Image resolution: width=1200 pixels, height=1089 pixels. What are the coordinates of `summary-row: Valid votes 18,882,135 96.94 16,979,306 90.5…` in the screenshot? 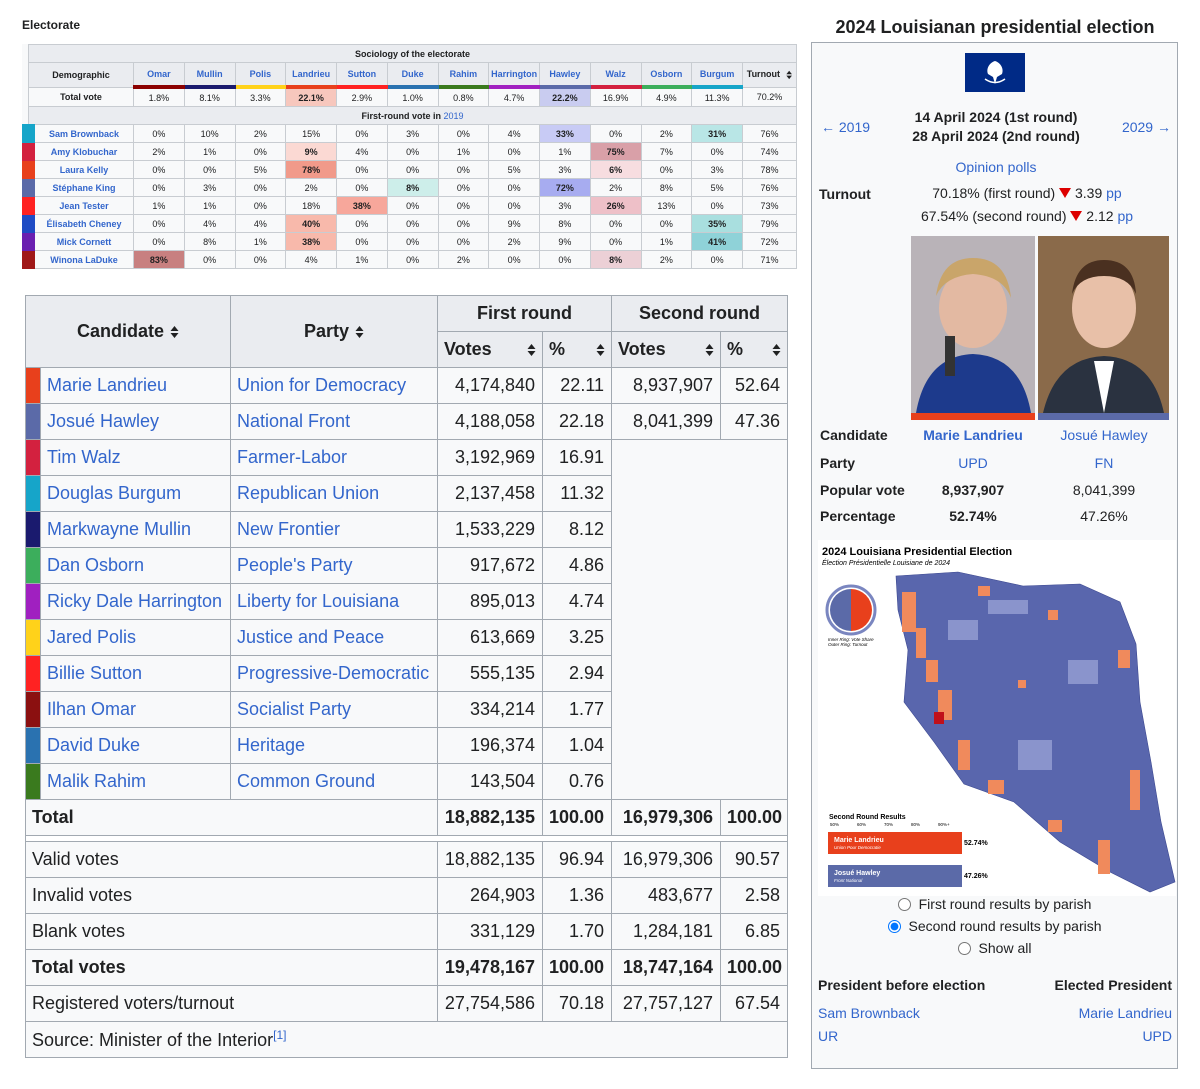 It's located at (406, 859).